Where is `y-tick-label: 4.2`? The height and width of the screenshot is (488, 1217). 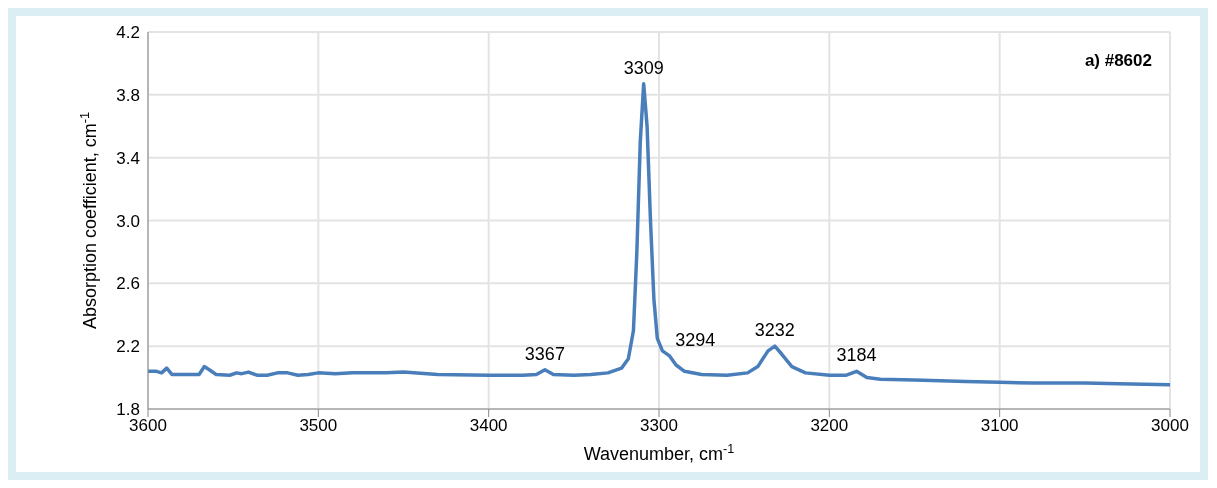
y-tick-label: 4.2 is located at coordinates (128, 33).